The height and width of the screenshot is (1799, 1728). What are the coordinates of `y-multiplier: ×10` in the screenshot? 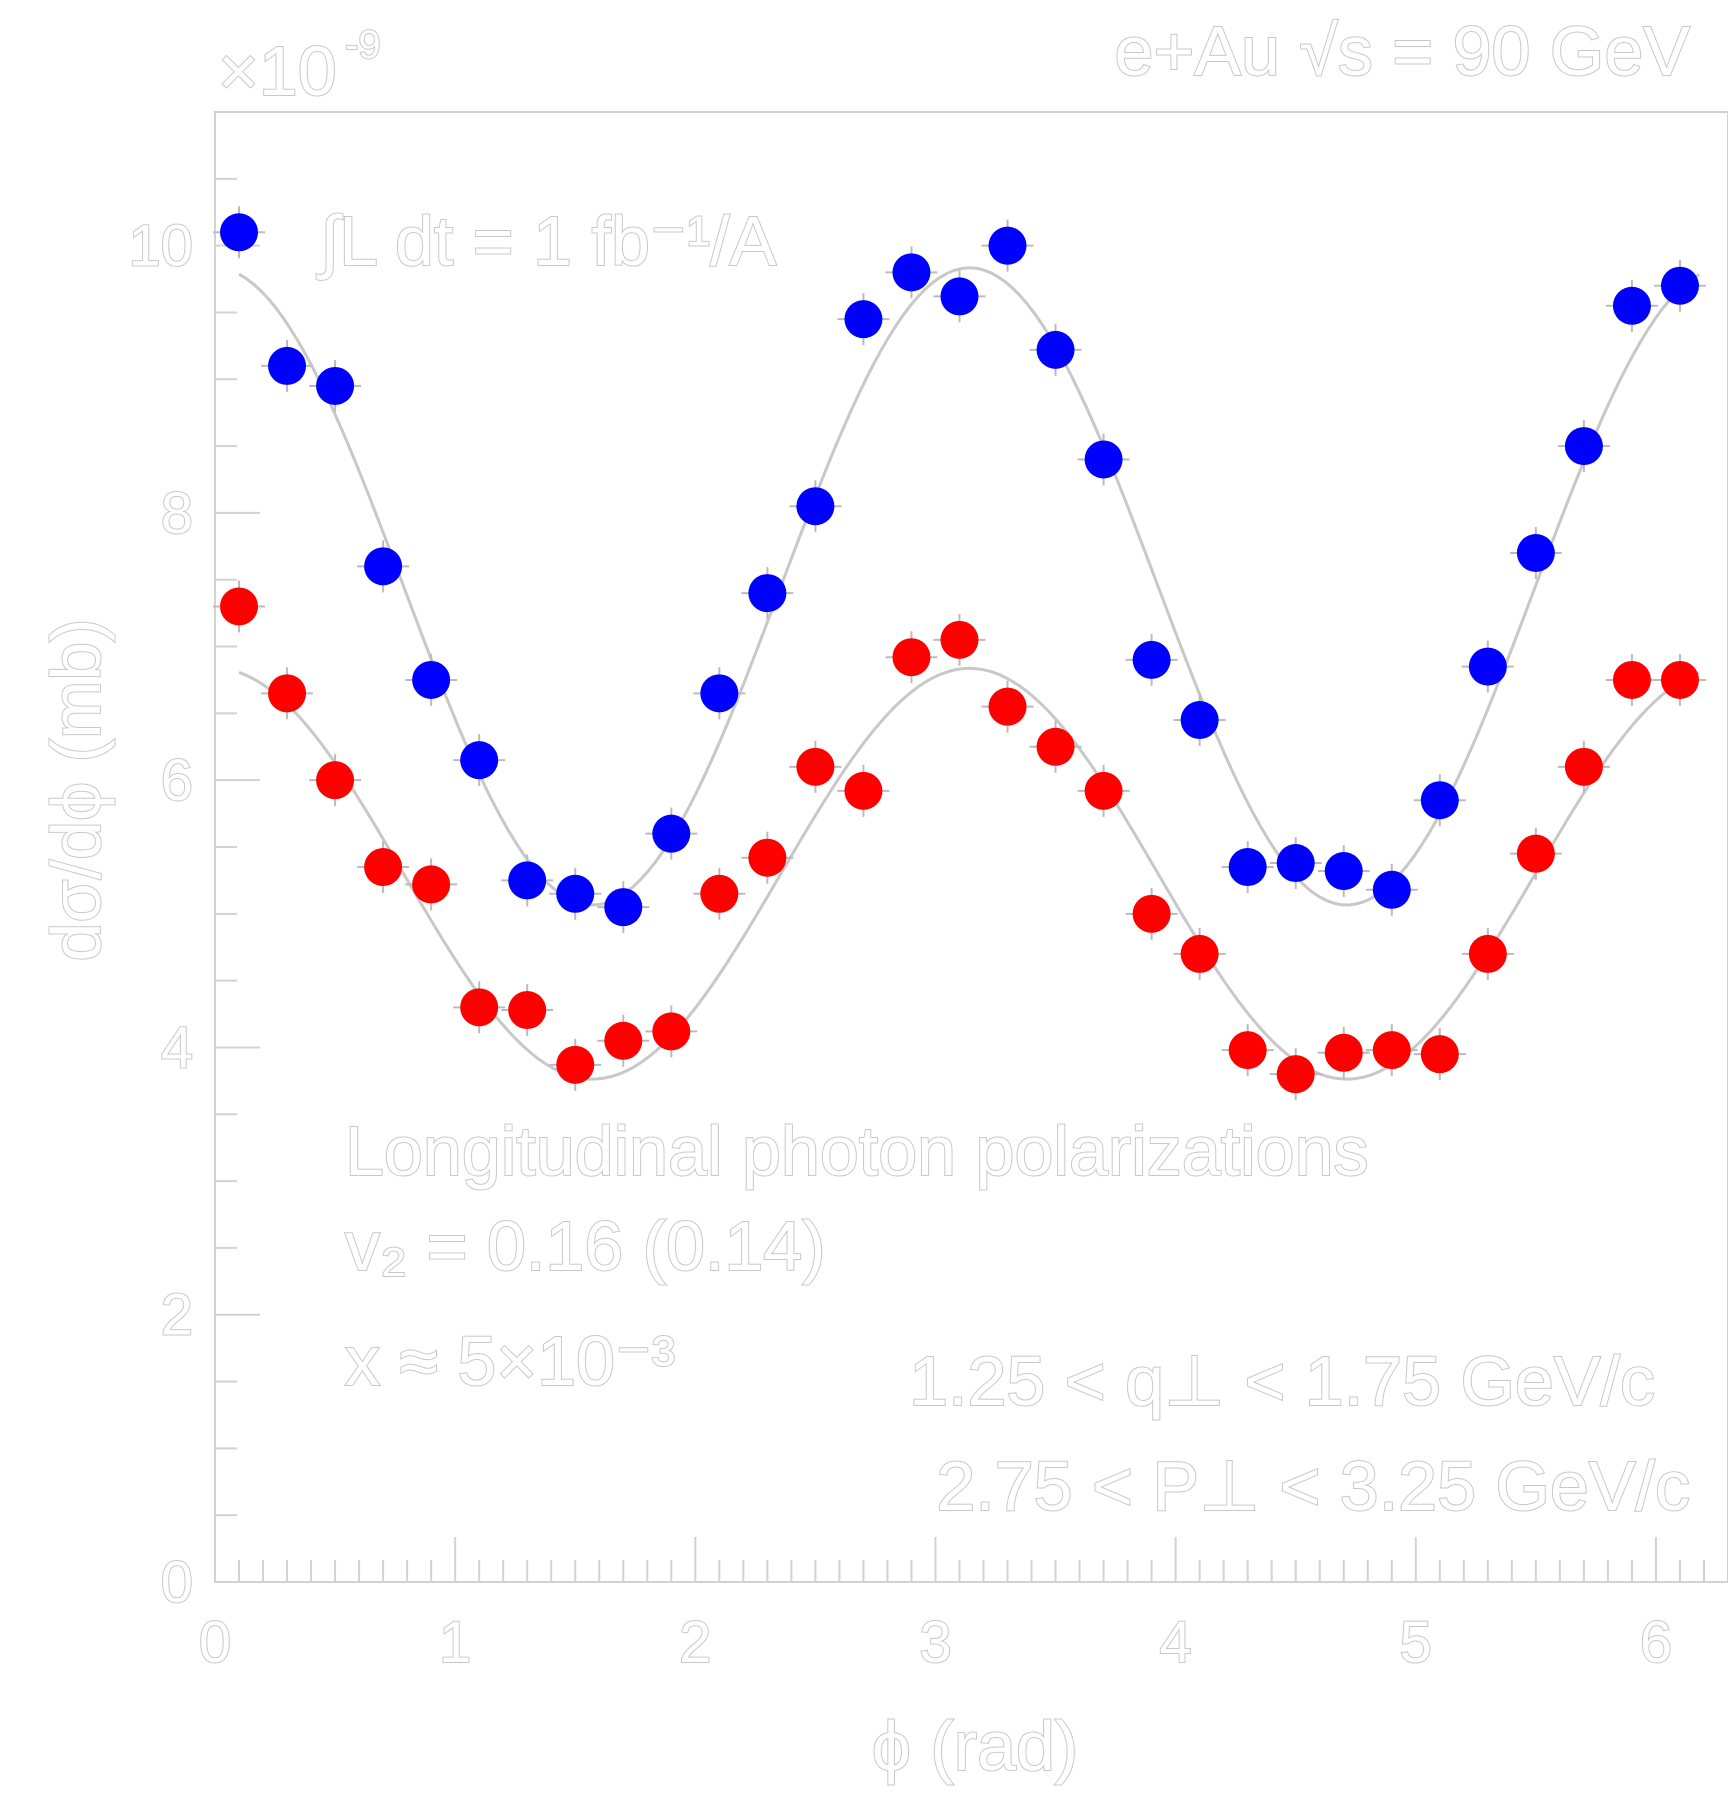 It's located at (277, 71).